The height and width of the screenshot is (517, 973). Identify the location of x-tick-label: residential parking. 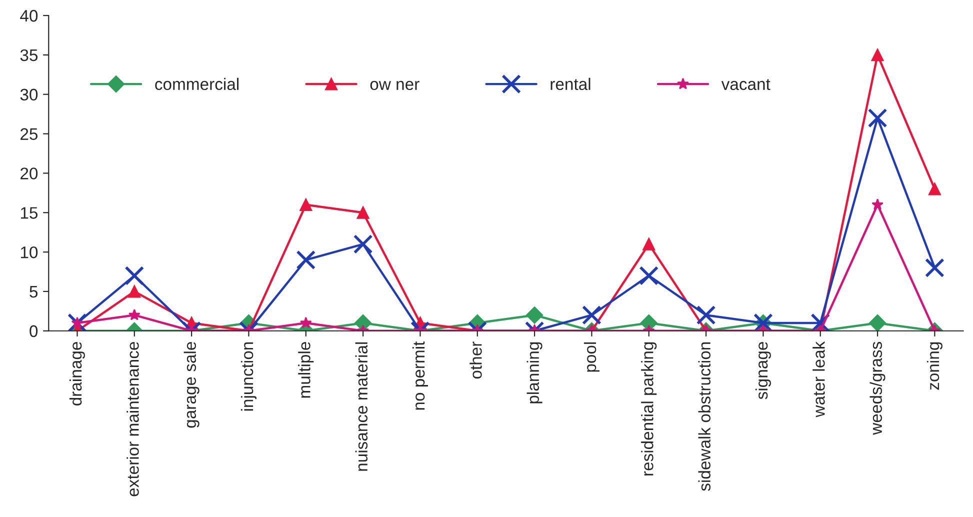
(649, 409).